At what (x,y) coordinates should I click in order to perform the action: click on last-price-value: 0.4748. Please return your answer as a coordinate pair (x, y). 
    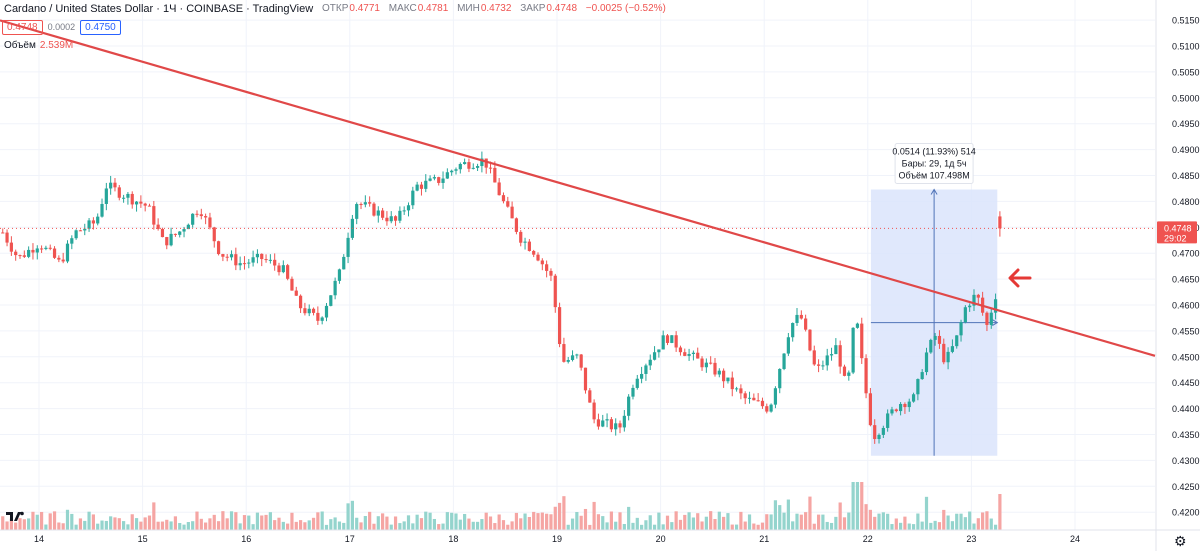
    Looking at the image, I should click on (1178, 228).